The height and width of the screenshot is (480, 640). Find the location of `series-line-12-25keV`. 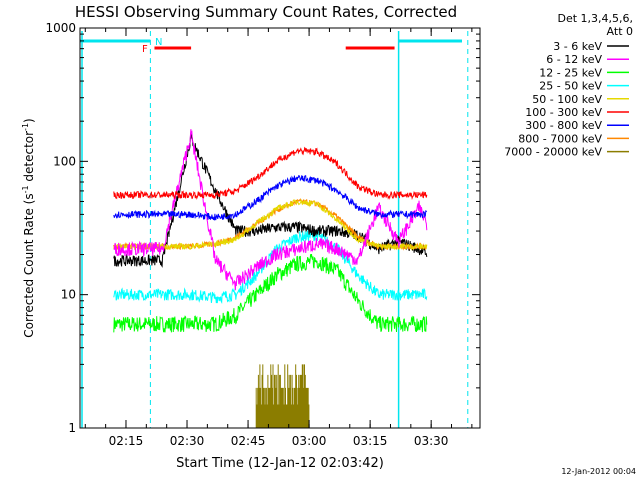

series-line-12-25keV is located at coordinates (270, 293).